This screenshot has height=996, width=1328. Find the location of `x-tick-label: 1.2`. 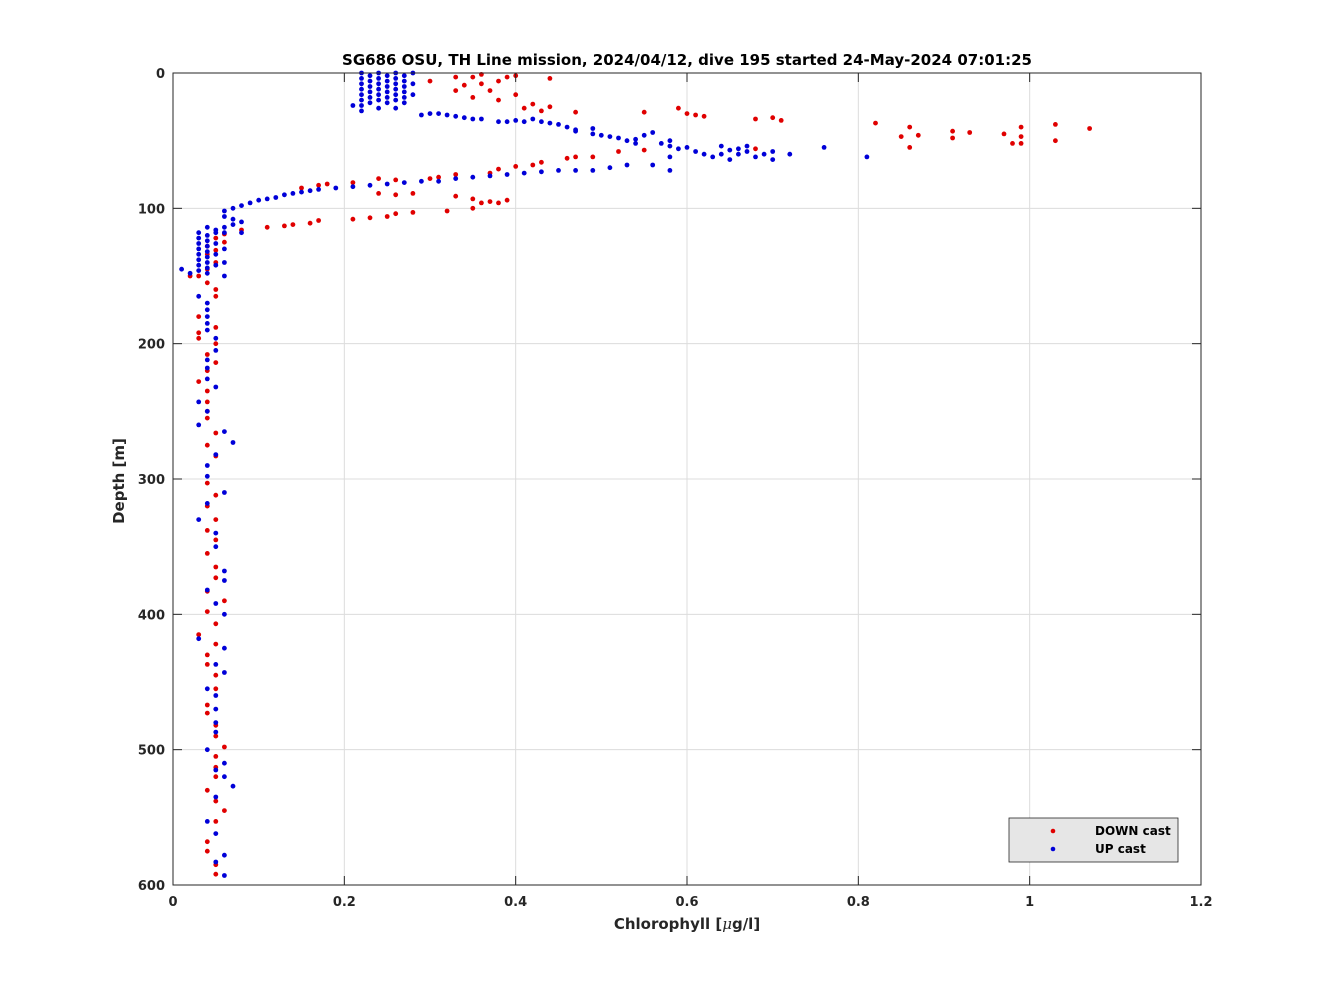

x-tick-label: 1.2 is located at coordinates (1200, 902).